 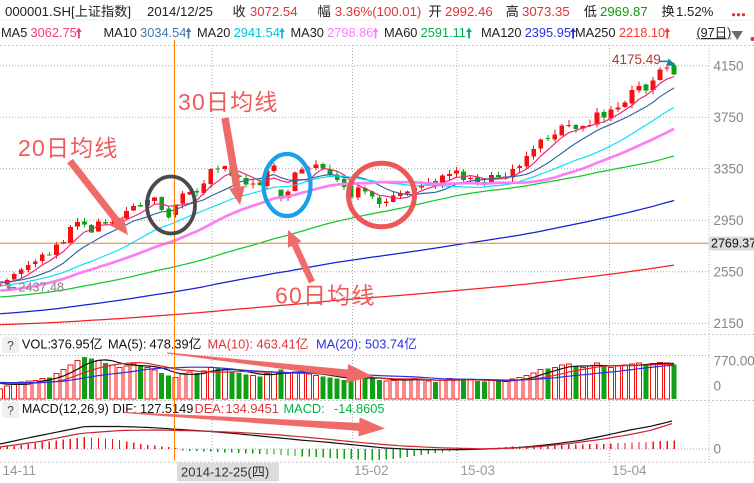 What do you see at coordinates (371, 470) in the screenshot?
I see `svg-text: 15-02` at bounding box center [371, 470].